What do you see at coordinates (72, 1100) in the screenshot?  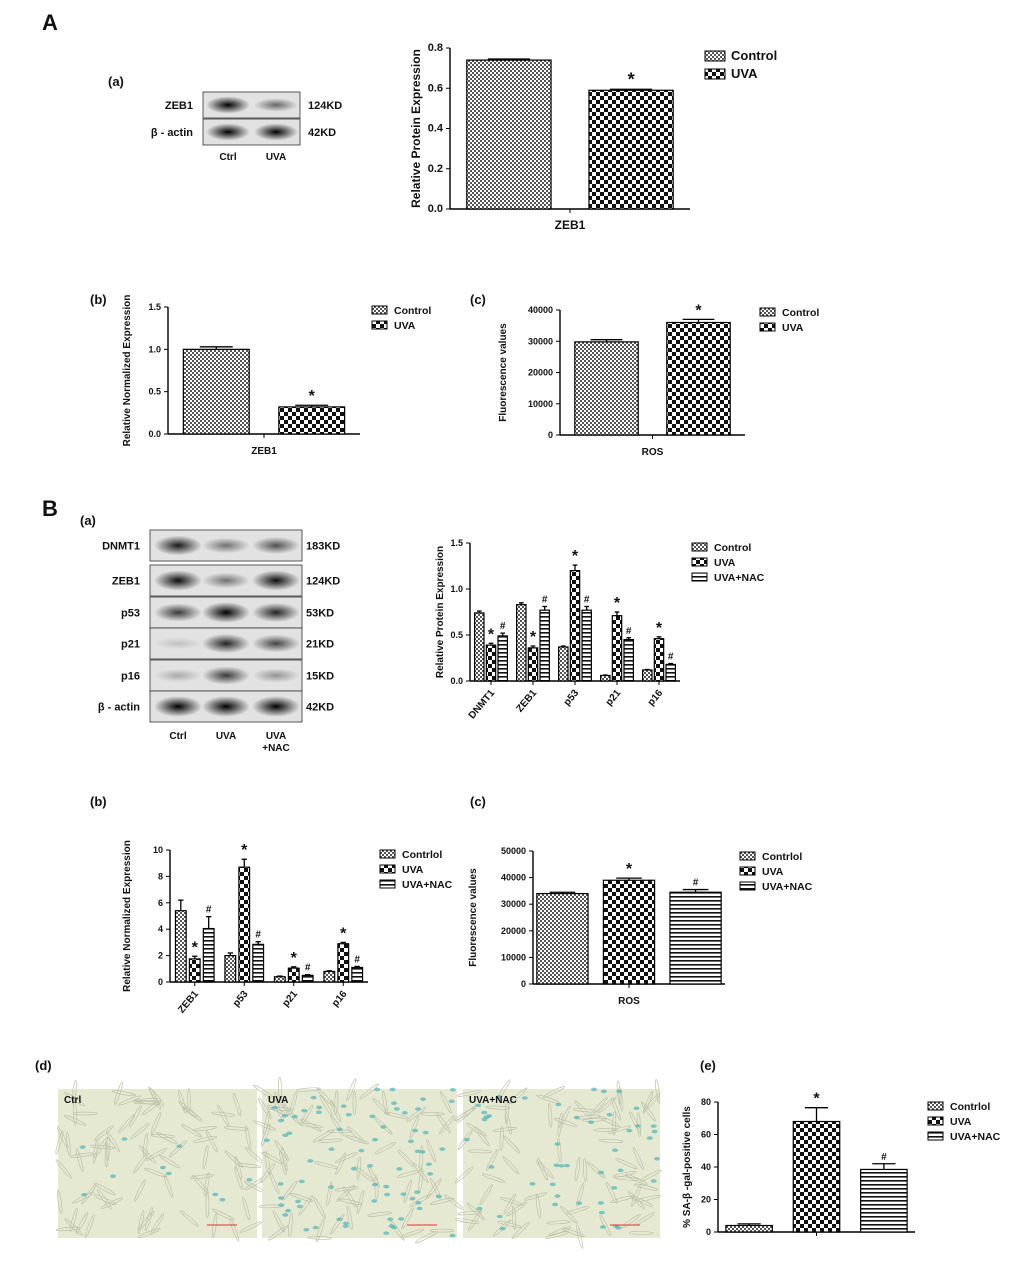 I see `micrograph-label: Ctrl` at bounding box center [72, 1100].